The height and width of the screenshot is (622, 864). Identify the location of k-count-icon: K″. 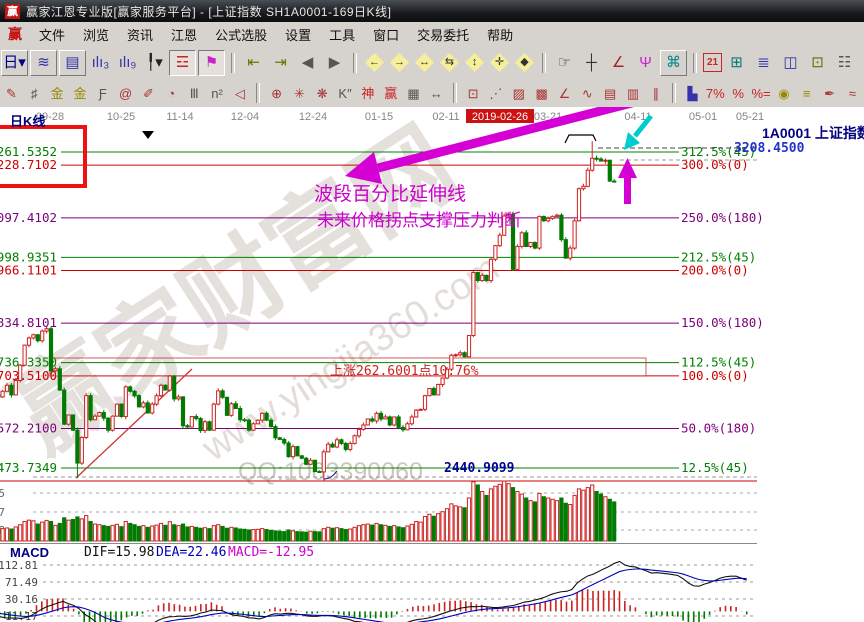
(345, 93).